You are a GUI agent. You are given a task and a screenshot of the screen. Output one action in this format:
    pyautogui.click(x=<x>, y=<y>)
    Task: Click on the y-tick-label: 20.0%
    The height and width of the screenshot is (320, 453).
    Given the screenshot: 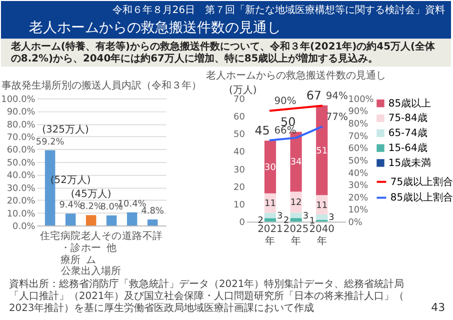 What is the action you would take?
    pyautogui.click(x=21, y=201)
    